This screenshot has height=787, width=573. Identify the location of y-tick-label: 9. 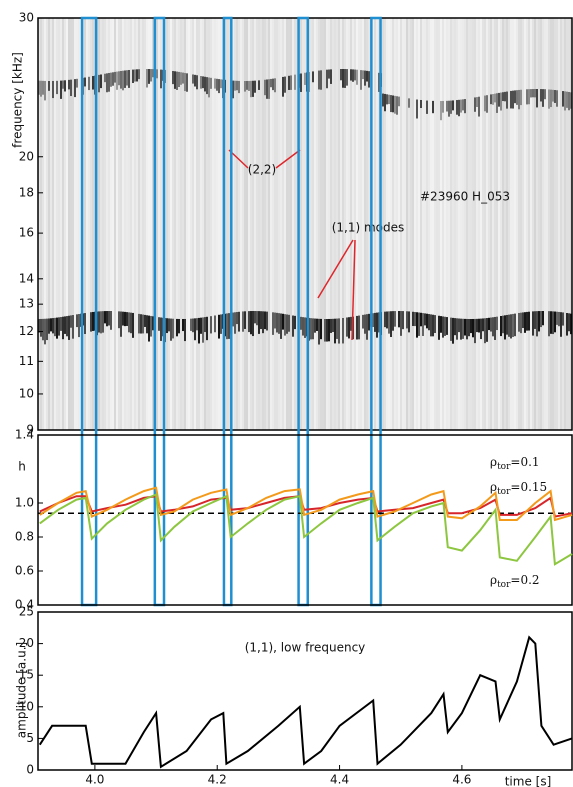
(30, 430).